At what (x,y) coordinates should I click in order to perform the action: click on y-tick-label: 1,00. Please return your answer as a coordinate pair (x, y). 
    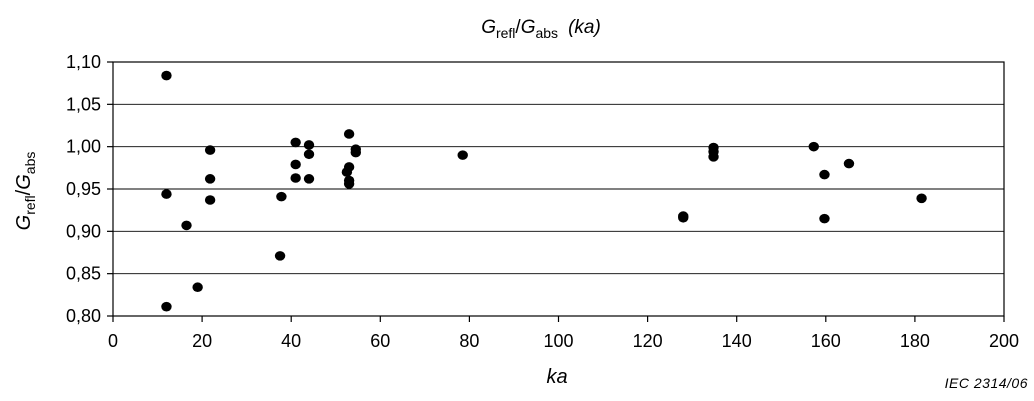
    Looking at the image, I should click on (83, 147).